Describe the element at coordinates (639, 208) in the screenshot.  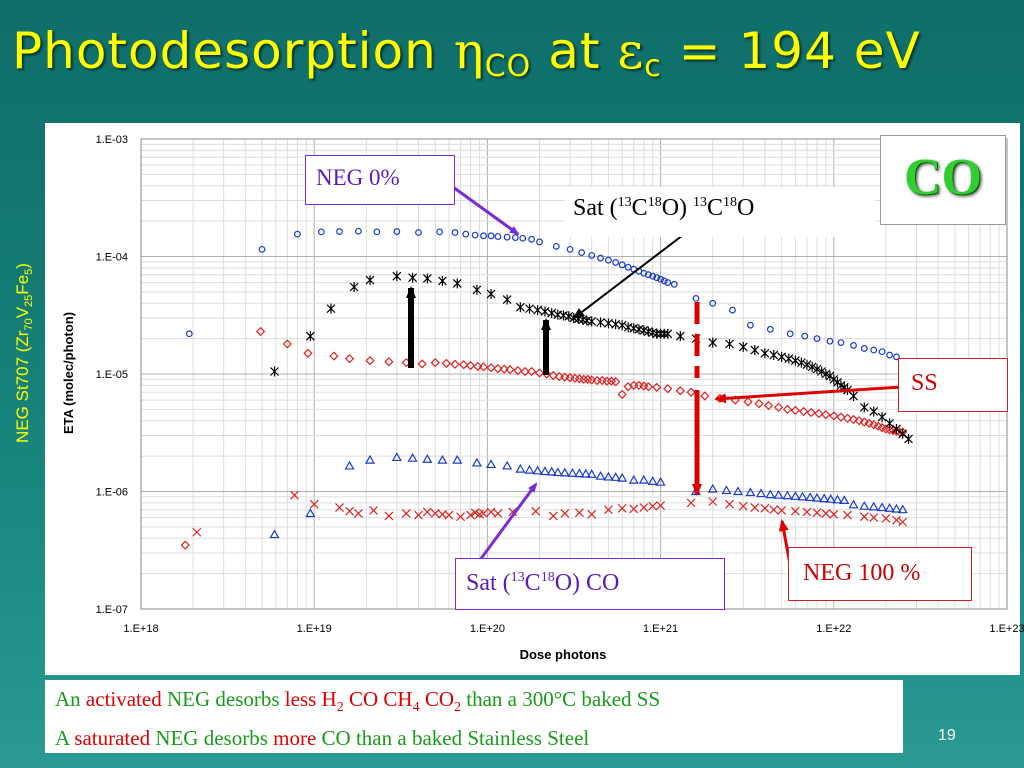
I see `sat-c: C` at that location.